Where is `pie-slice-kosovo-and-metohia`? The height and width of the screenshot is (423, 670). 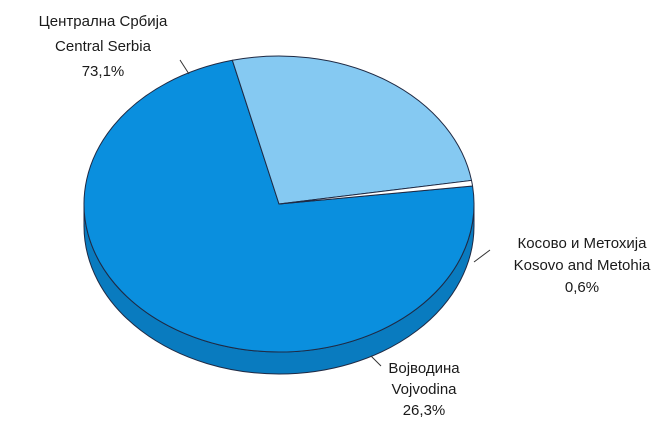 pie-slice-kosovo-and-metohia is located at coordinates (376, 192).